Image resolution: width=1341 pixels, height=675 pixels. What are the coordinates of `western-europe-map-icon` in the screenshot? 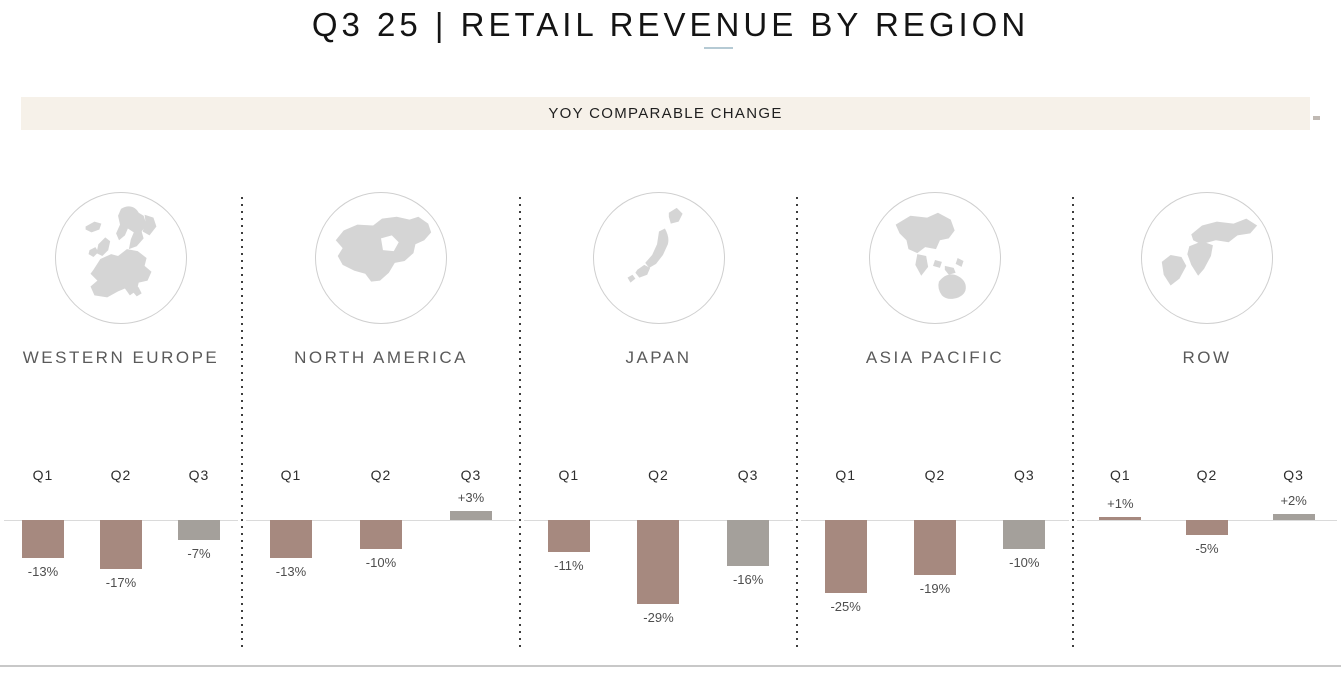 It's located at (121, 258).